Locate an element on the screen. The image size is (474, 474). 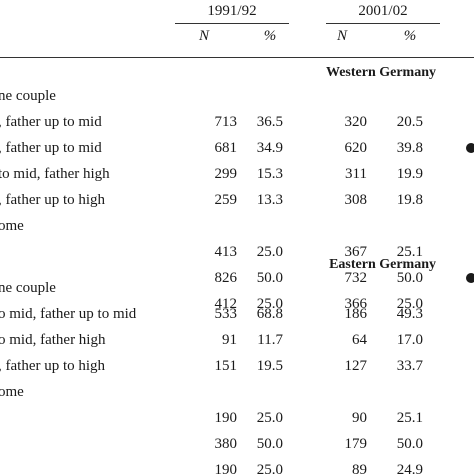
table-cell: 19.5 is located at coordinates (269, 366).